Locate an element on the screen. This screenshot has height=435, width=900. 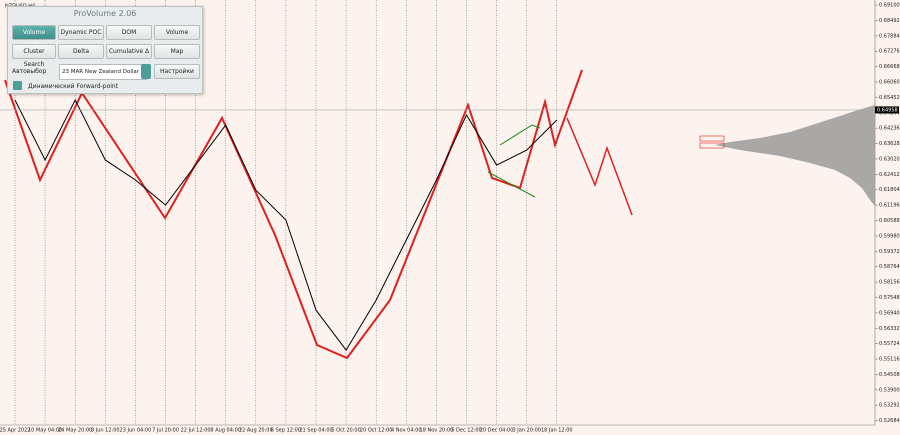
x-tick-label: 20 Dec 04:00 is located at coordinates (497, 431).